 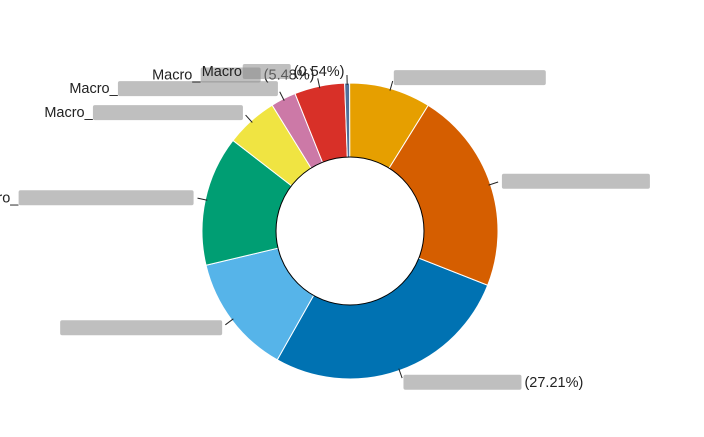 I want to click on slice-label: Macro (0.54%), so click(x=273, y=72).